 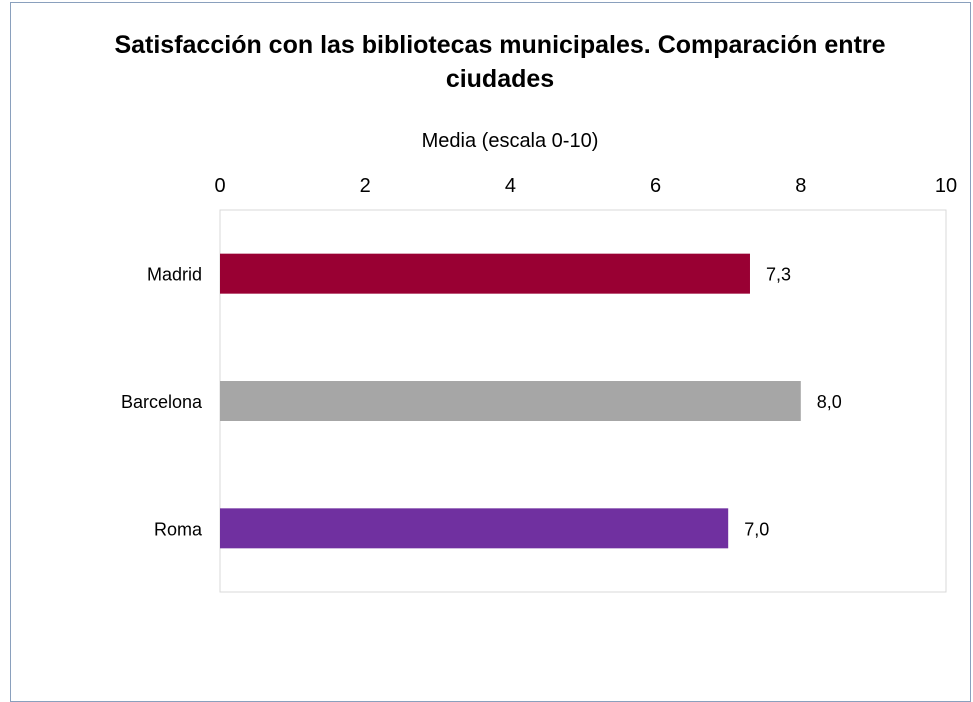 What do you see at coordinates (800, 186) in the screenshot?
I see `x-tick-label: 8` at bounding box center [800, 186].